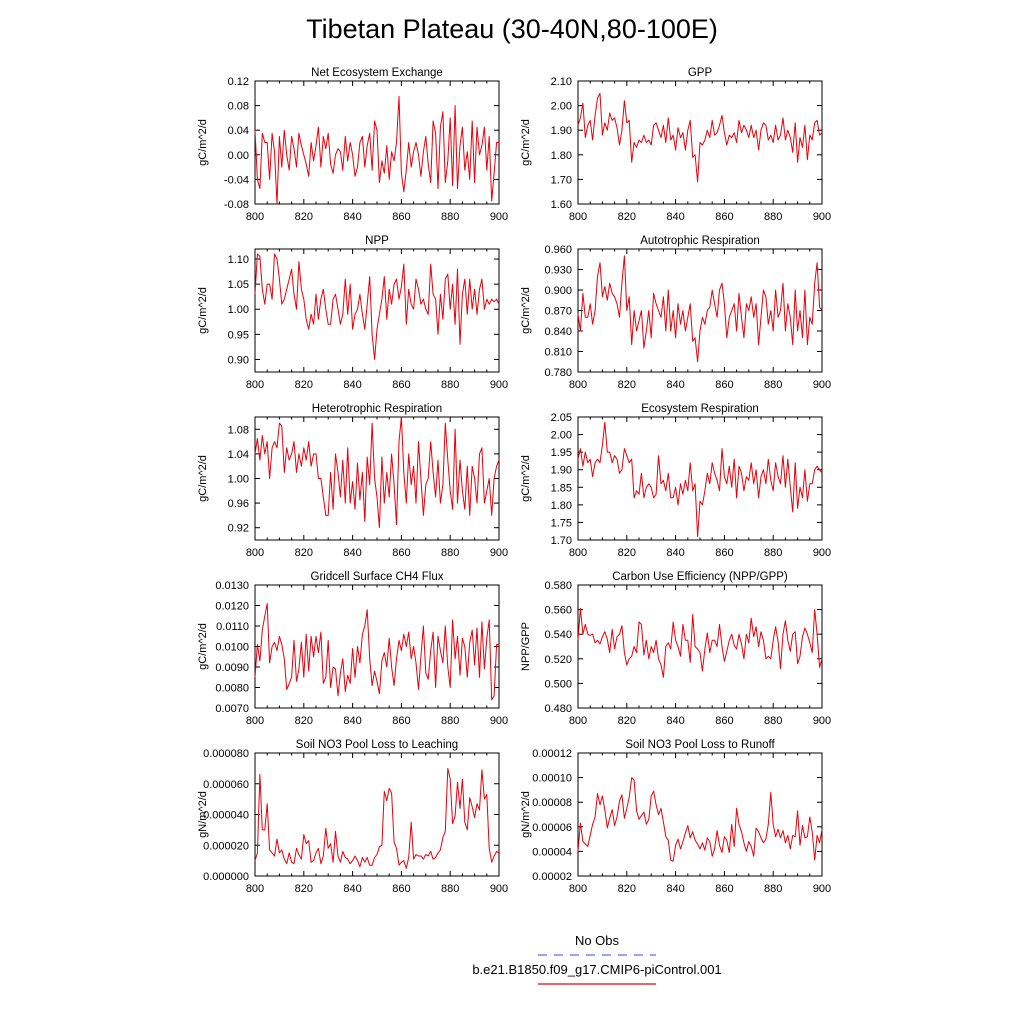  Describe the element at coordinates (561, 523) in the screenshot. I see `y-tick-label: 1.75` at that location.